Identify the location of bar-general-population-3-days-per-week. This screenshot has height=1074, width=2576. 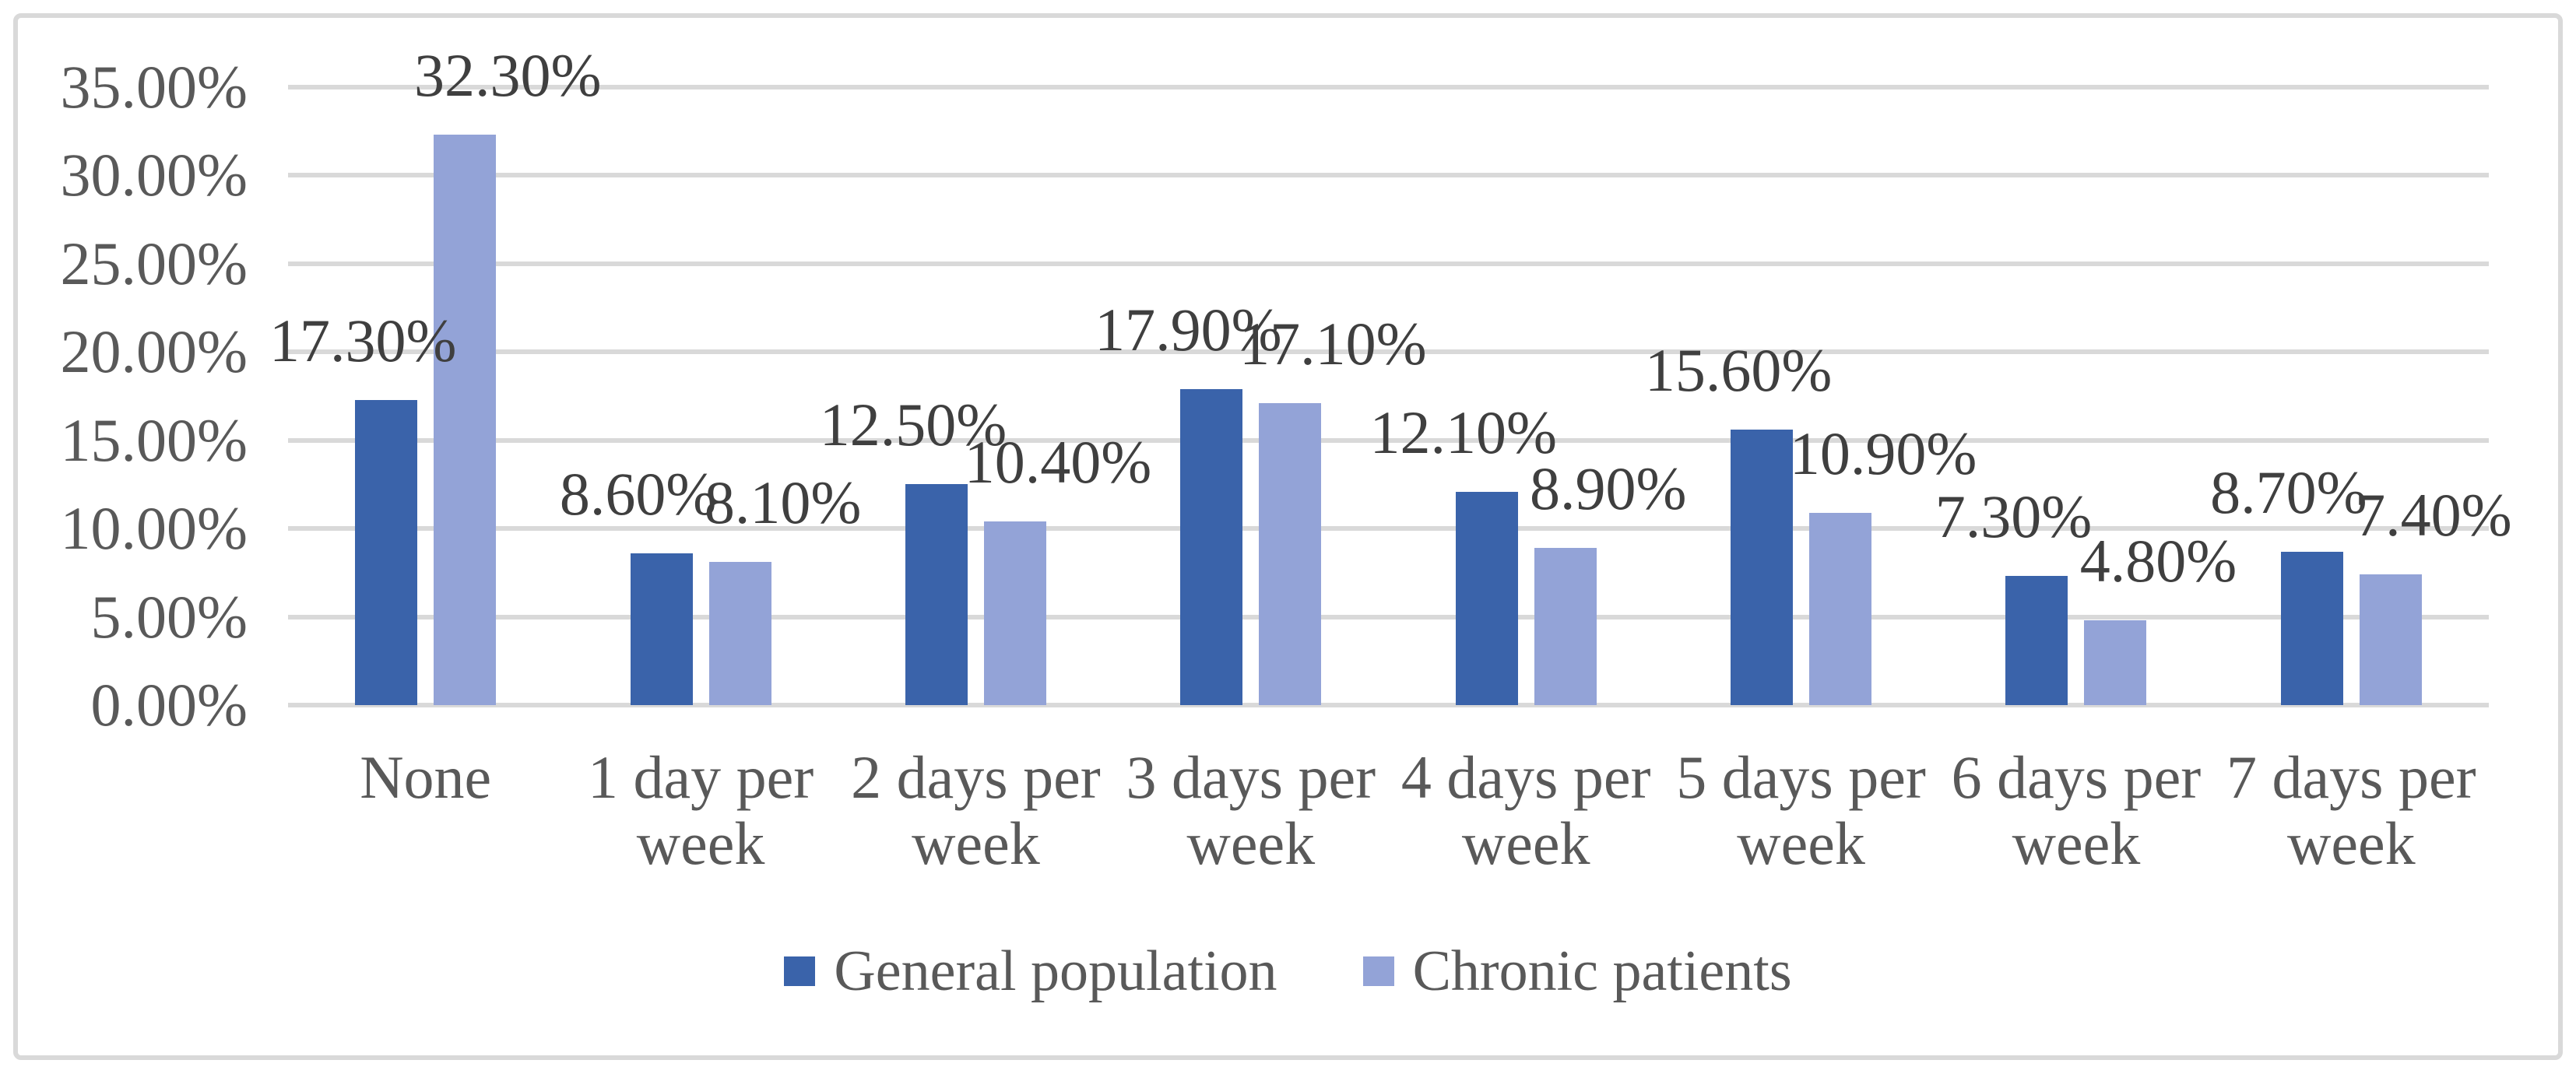
(1212, 546).